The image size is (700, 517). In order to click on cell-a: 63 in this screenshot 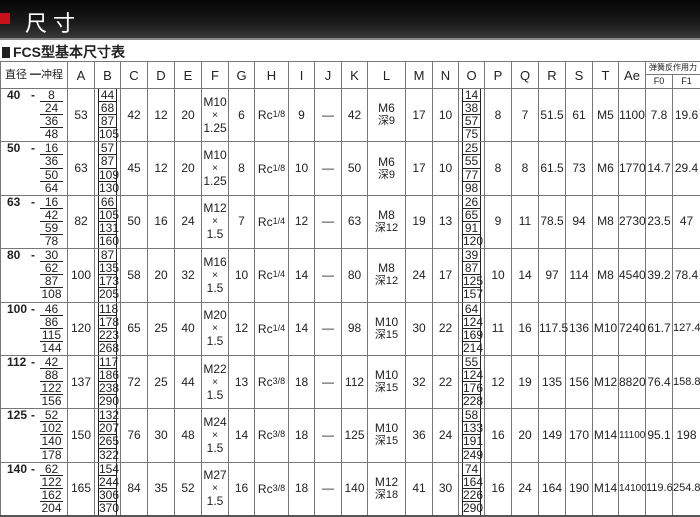, I will do `click(81, 168)`.